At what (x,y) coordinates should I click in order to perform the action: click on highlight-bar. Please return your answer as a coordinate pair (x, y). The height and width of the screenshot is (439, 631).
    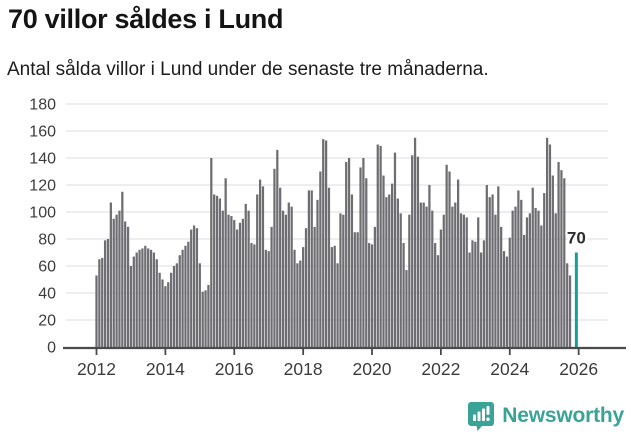
    Looking at the image, I should click on (576, 299).